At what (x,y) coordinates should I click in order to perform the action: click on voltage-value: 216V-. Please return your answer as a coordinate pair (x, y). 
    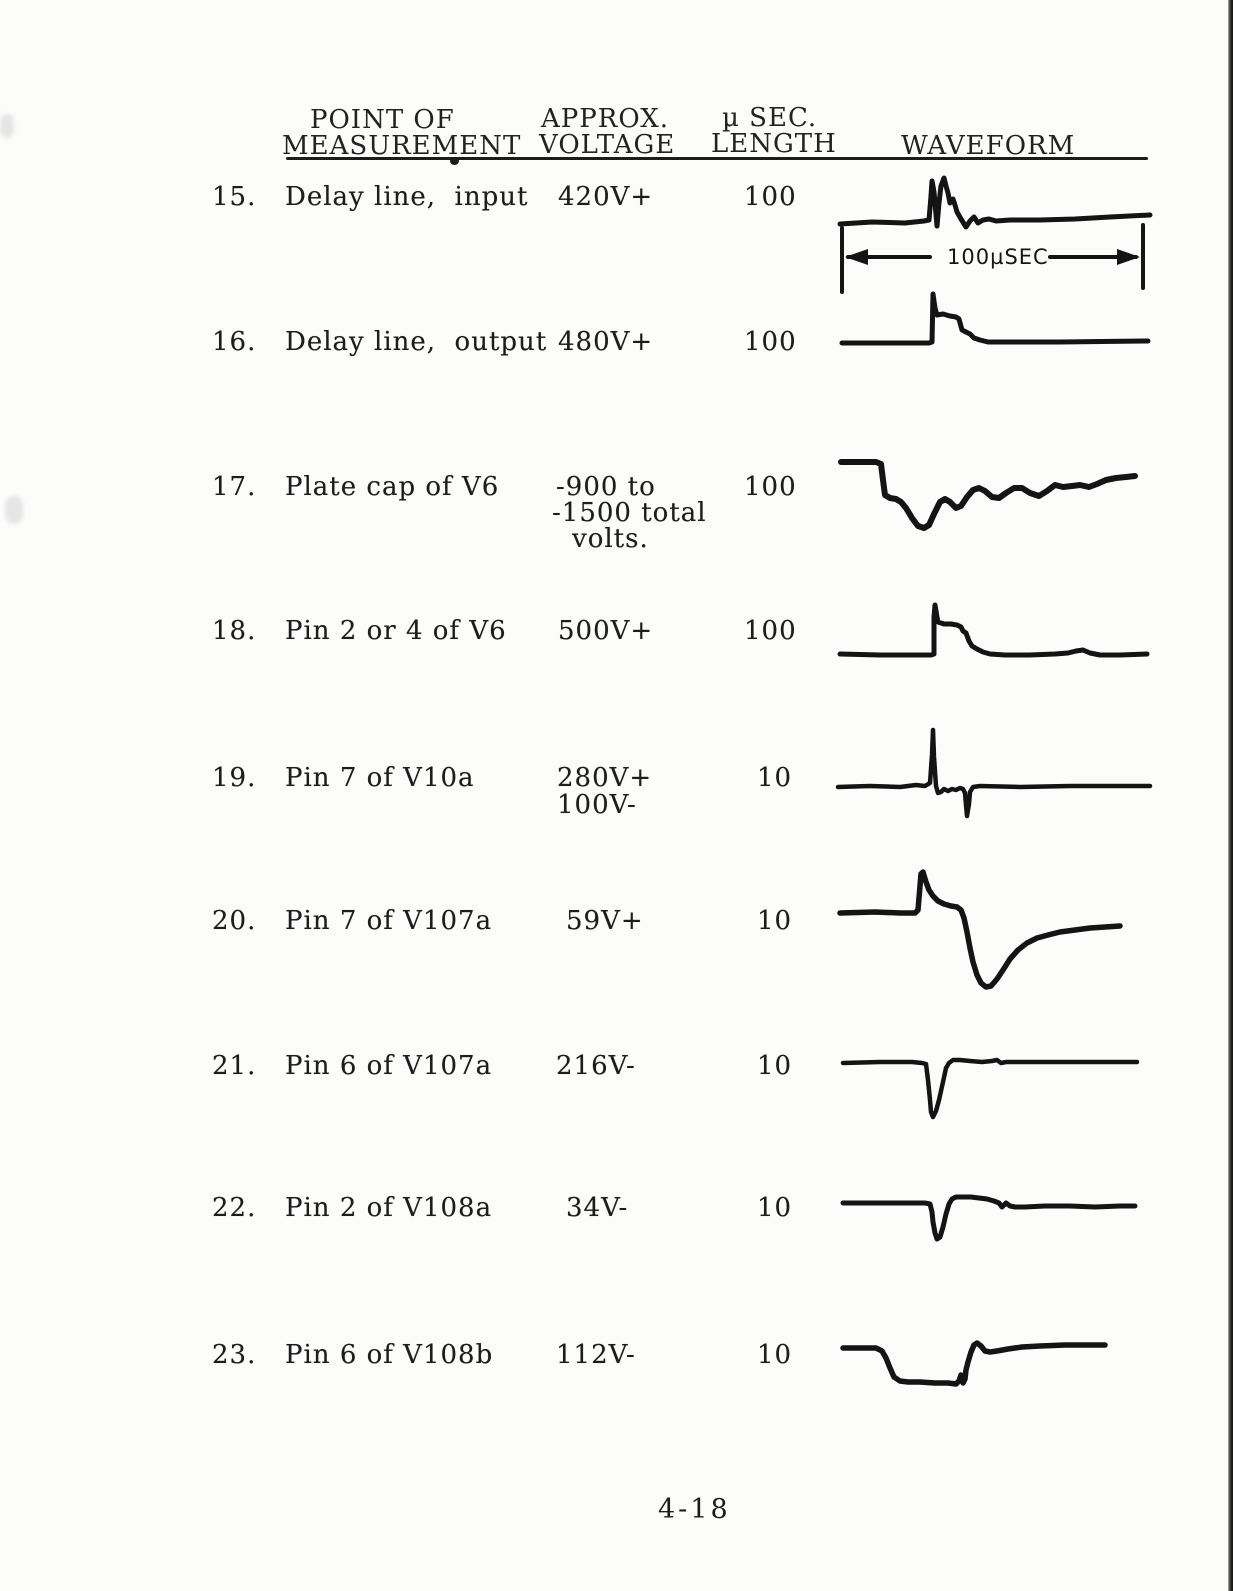
    Looking at the image, I should click on (596, 1066).